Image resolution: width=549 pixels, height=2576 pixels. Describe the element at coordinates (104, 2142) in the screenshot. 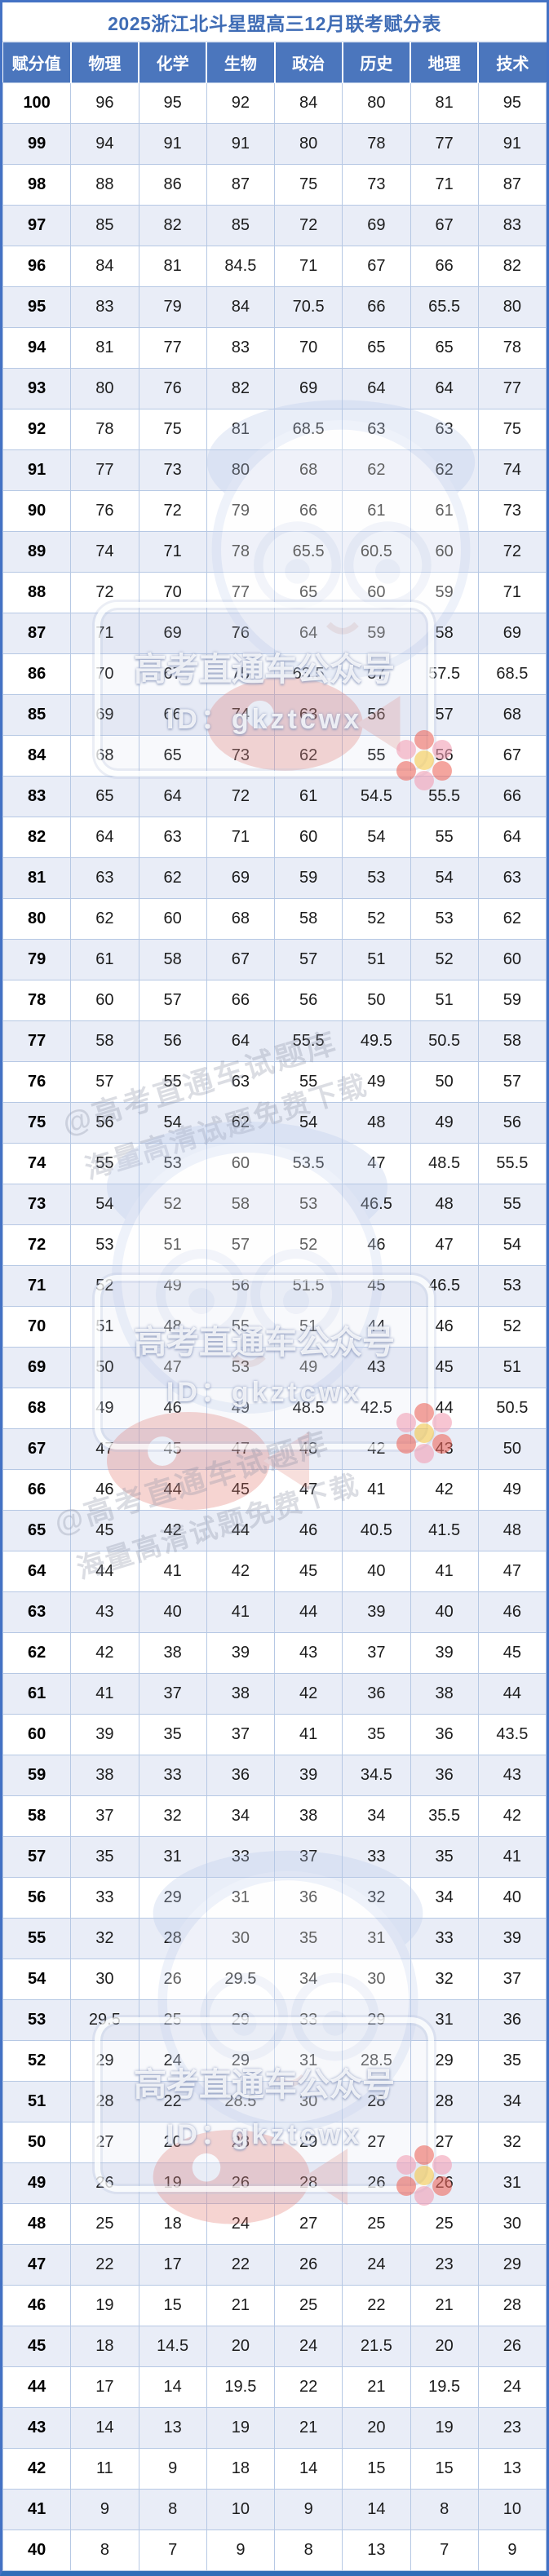

I see `value-cell: 27` at that location.